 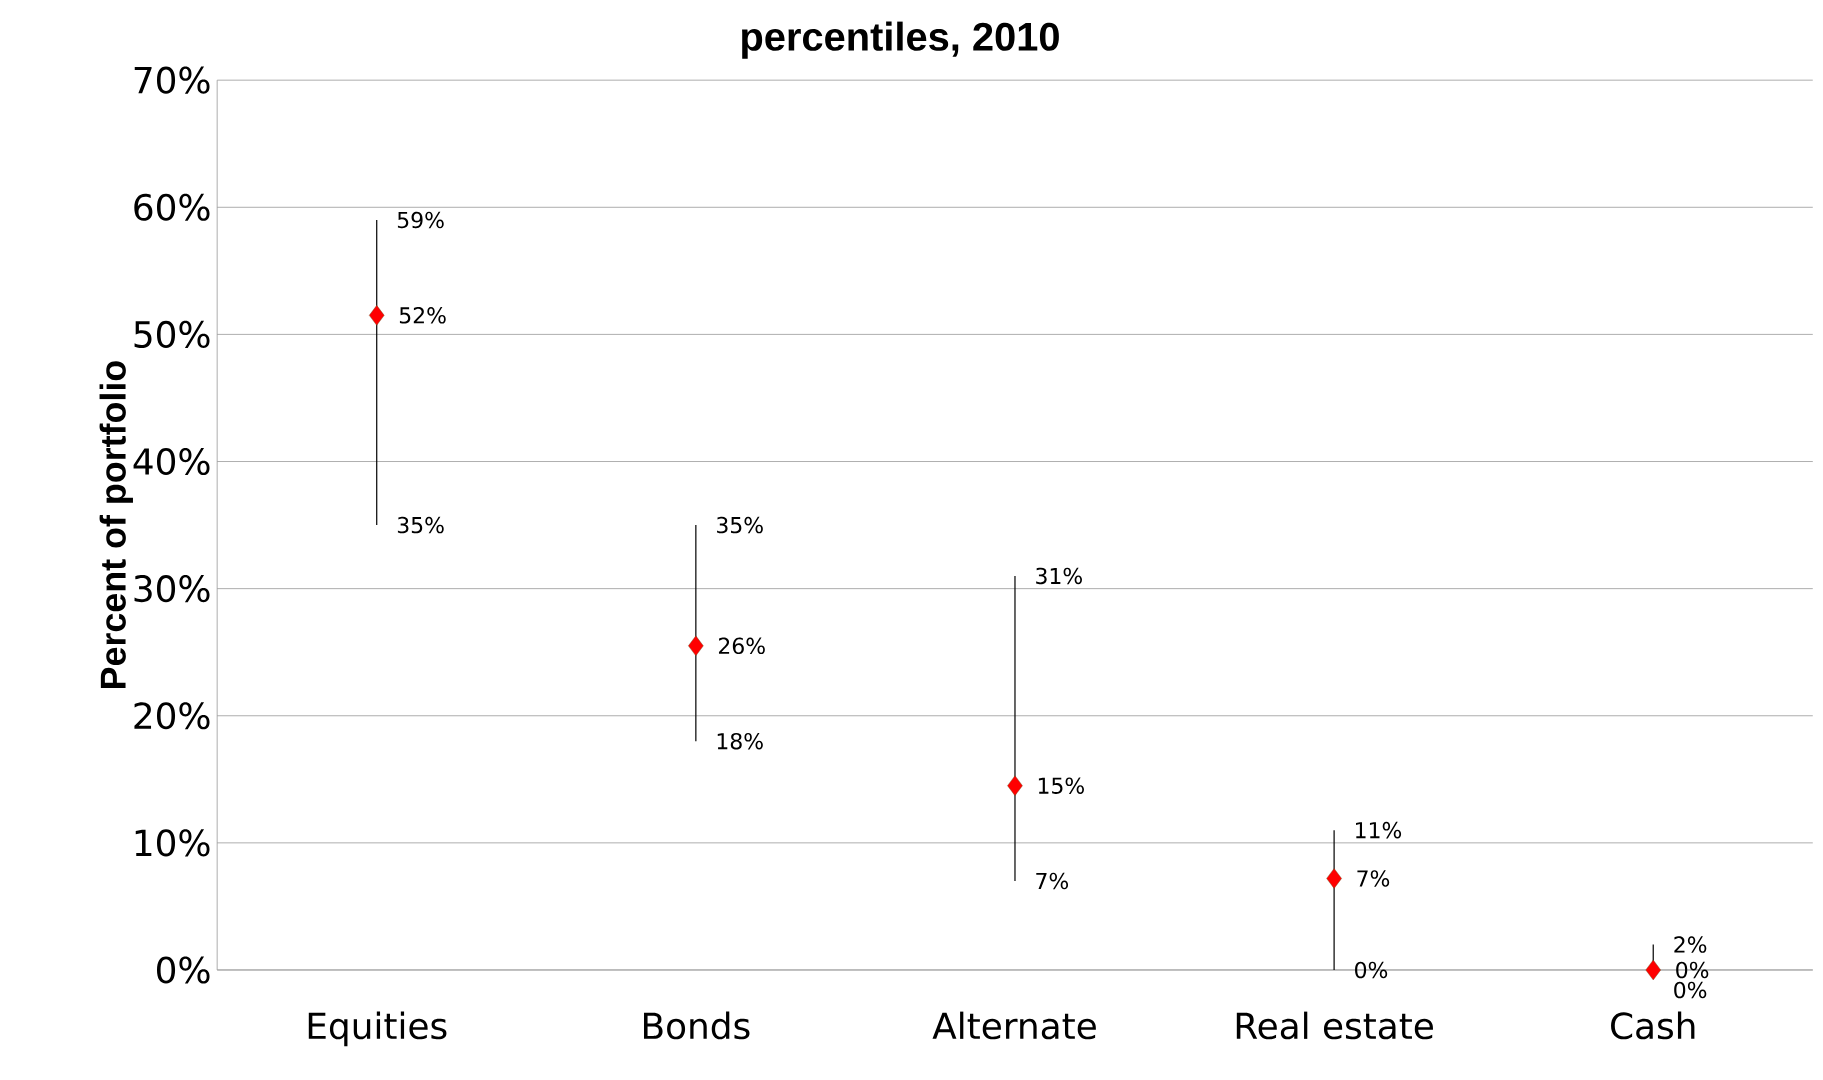 I want to click on y-tick-label: 30%, so click(x=172, y=589).